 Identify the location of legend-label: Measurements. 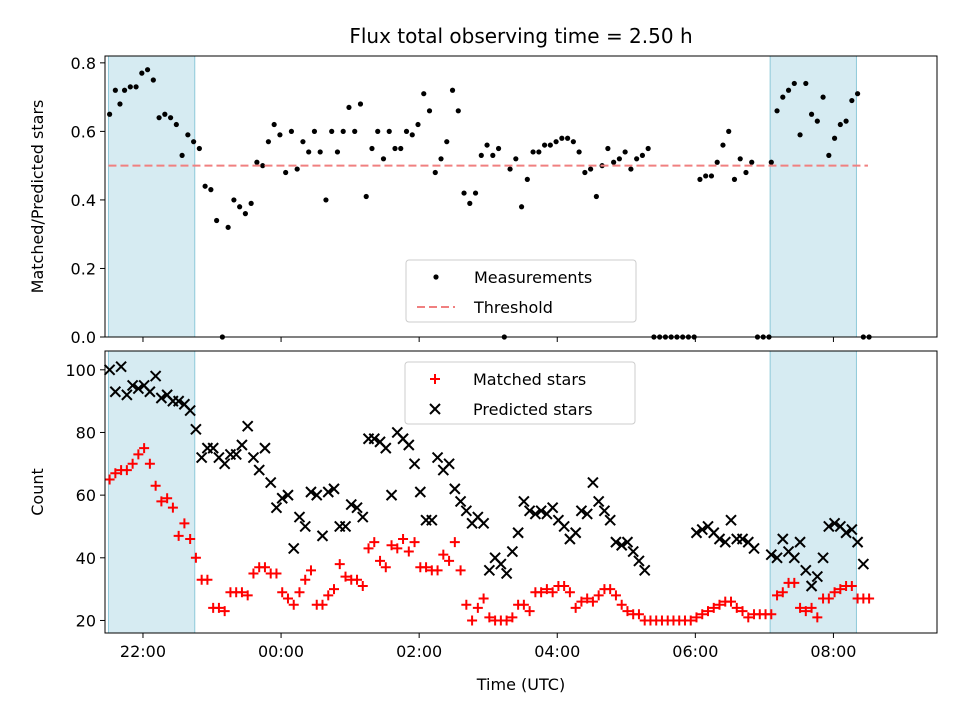
(533, 277).